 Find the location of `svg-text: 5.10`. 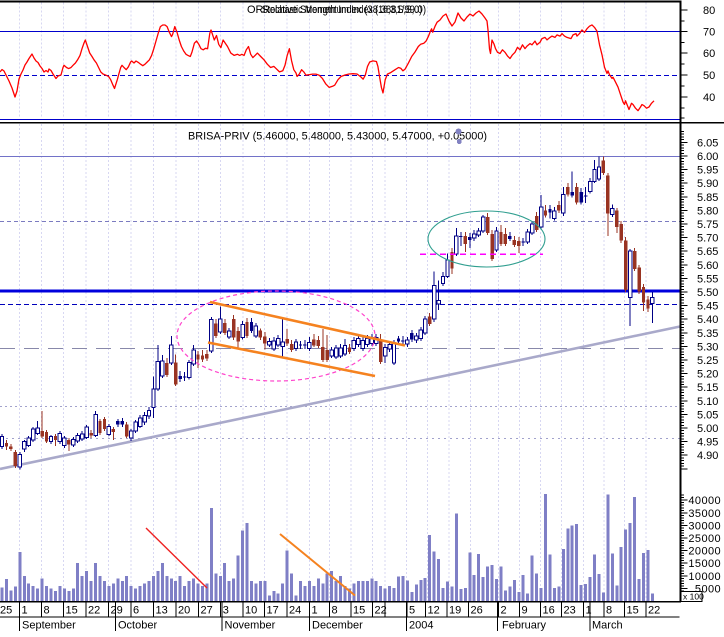

svg-text: 5.10 is located at coordinates (707, 402).